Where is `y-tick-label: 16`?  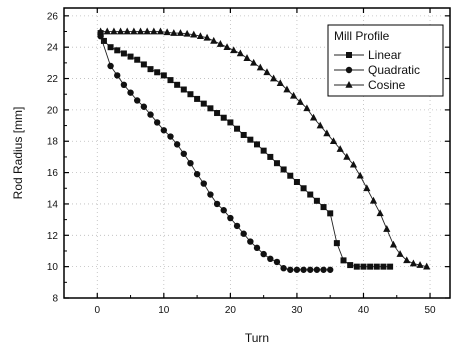
y-tick-label: 16 is located at coordinates (53, 173).